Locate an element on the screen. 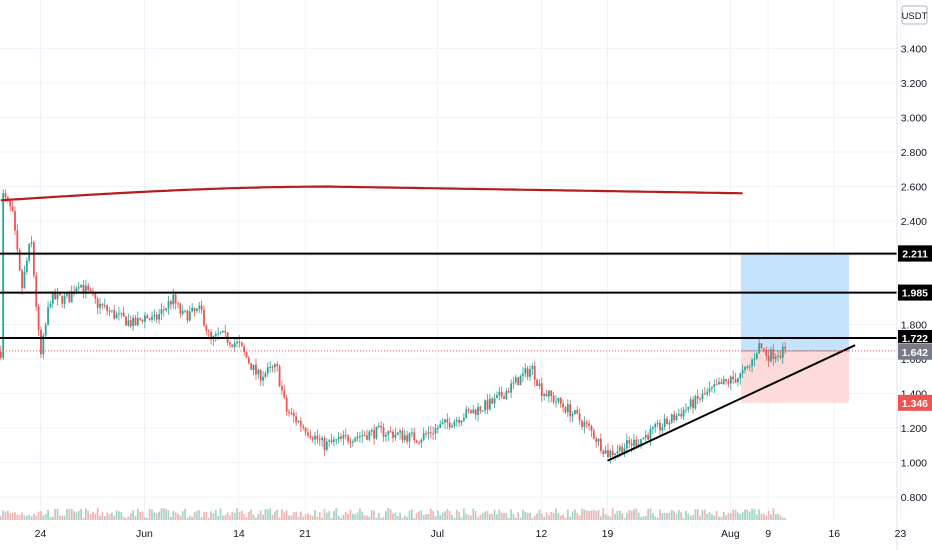  price-tick-label: 1.800 is located at coordinates (914, 326).